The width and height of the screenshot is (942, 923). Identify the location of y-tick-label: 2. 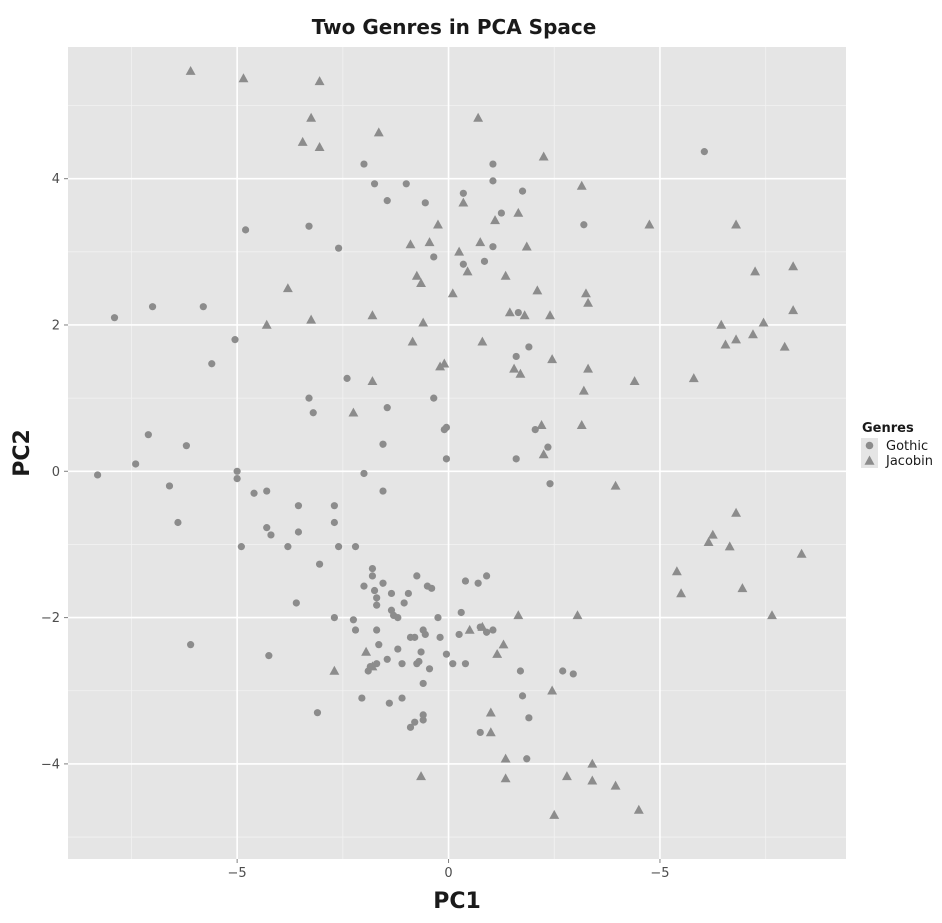
(56, 325).